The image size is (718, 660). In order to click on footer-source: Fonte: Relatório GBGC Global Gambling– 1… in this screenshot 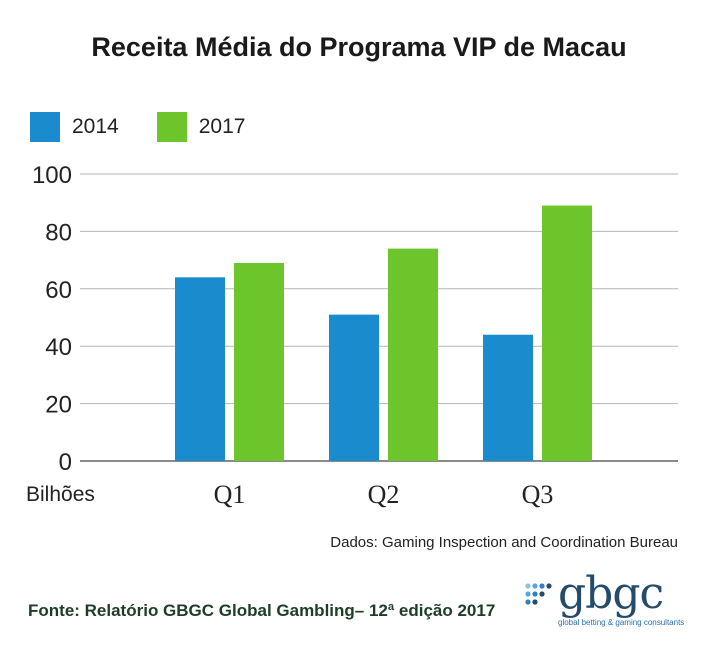, I will do `click(262, 610)`.